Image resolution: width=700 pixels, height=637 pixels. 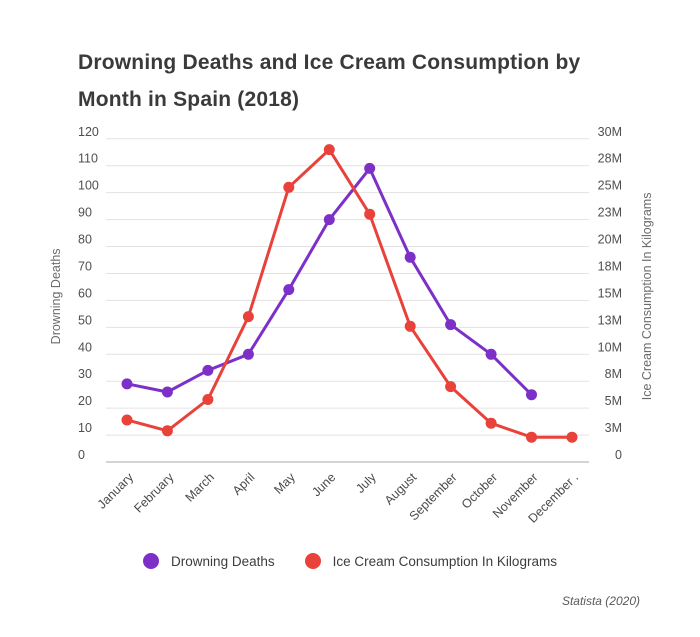 What do you see at coordinates (312, 561) in the screenshot?
I see `legend-marker-ice-cream-icon` at bounding box center [312, 561].